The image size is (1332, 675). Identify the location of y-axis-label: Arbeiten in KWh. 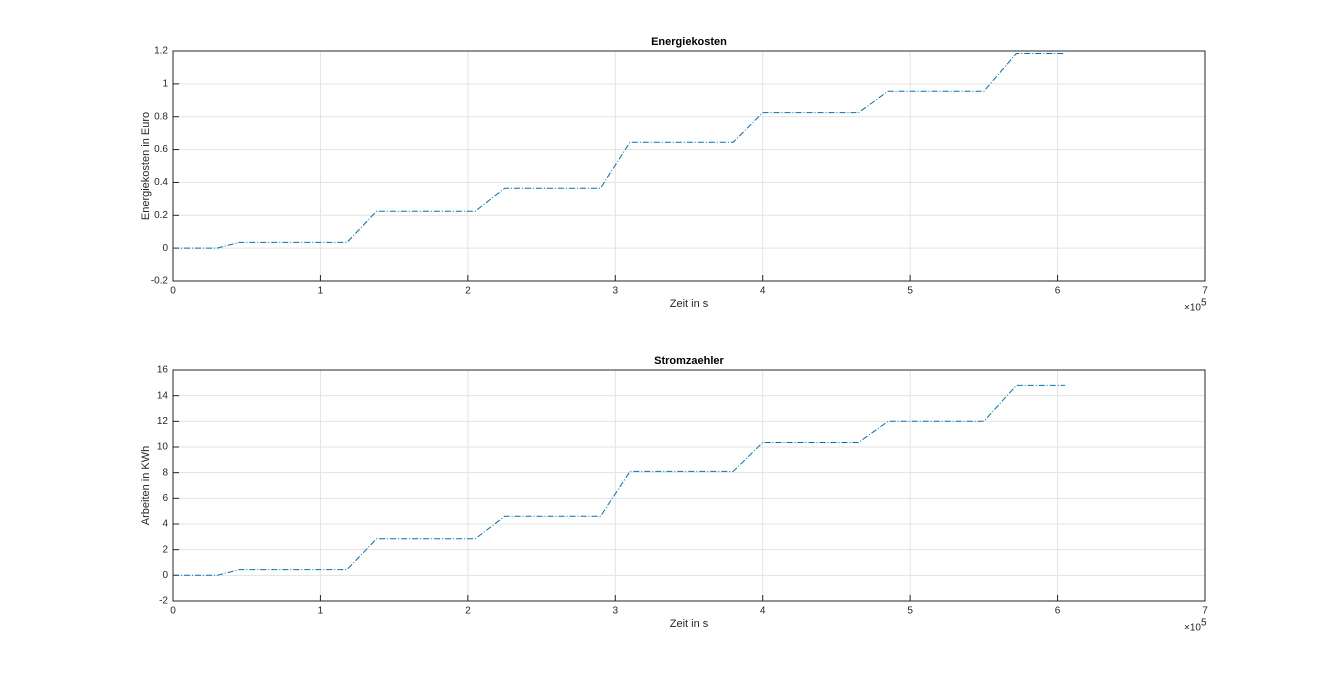
(146, 485).